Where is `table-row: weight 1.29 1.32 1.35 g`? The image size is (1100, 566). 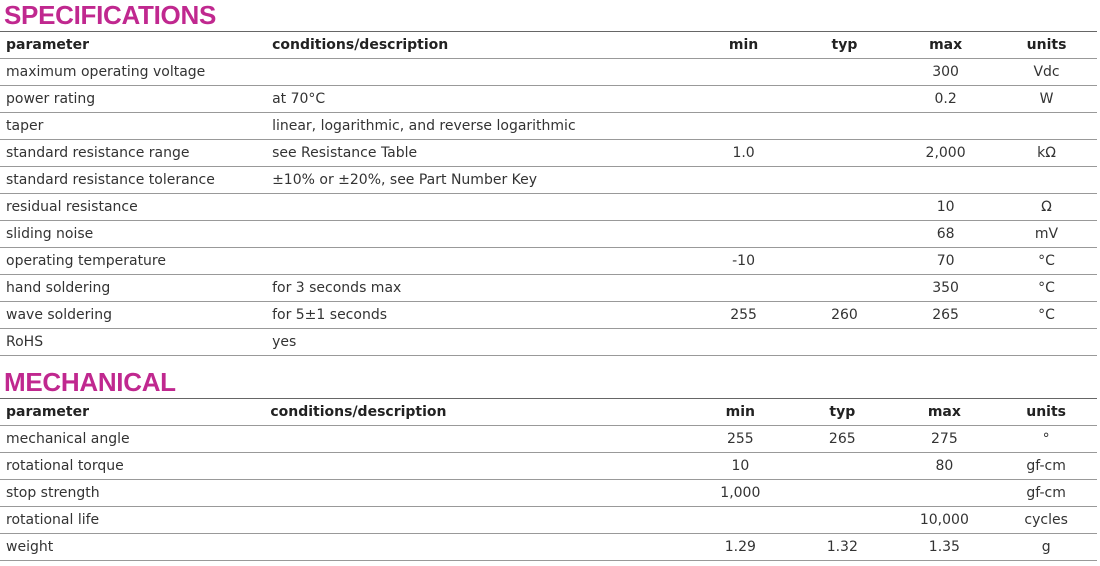
table-row: weight 1.29 1.32 1.35 g is located at coordinates (548, 547).